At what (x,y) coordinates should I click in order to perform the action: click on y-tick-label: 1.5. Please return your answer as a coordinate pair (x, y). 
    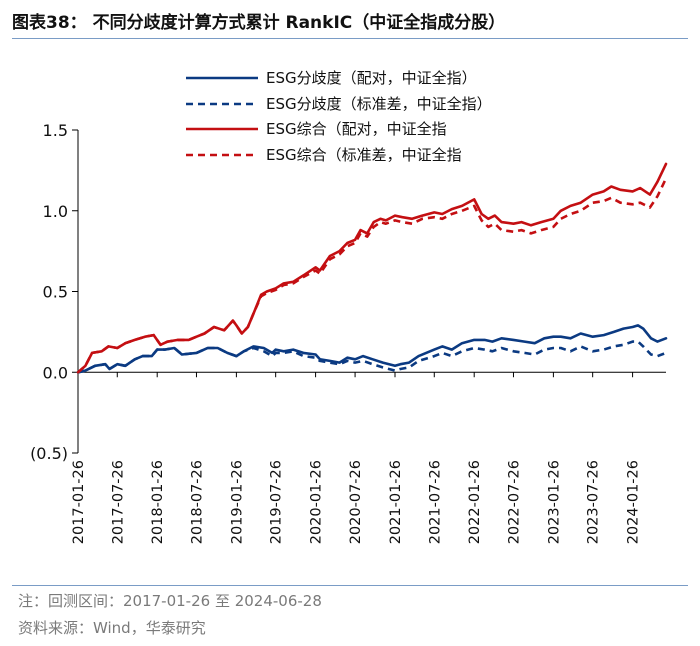
    Looking at the image, I should click on (55, 130).